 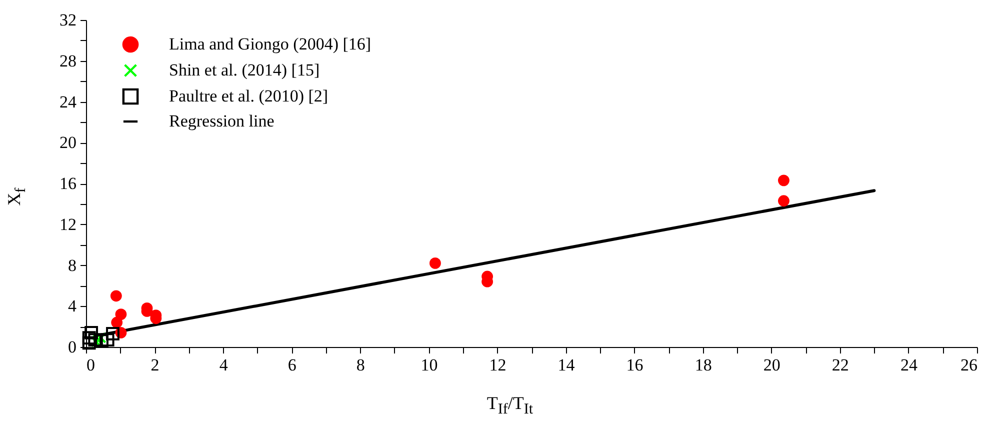 What do you see at coordinates (497, 365) in the screenshot?
I see `x-tick-label: 12` at bounding box center [497, 365].